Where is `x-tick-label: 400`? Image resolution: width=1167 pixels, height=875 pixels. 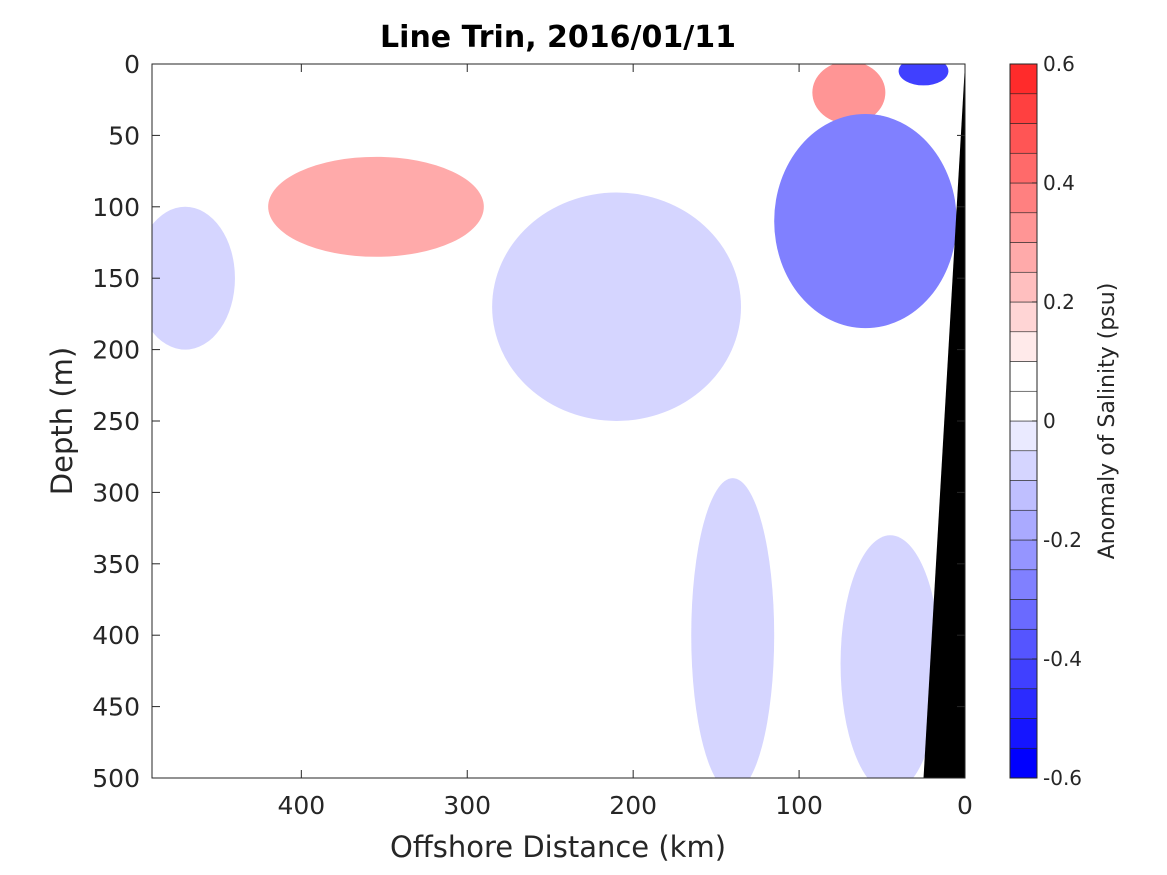 x-tick-label: 400 is located at coordinates (301, 805).